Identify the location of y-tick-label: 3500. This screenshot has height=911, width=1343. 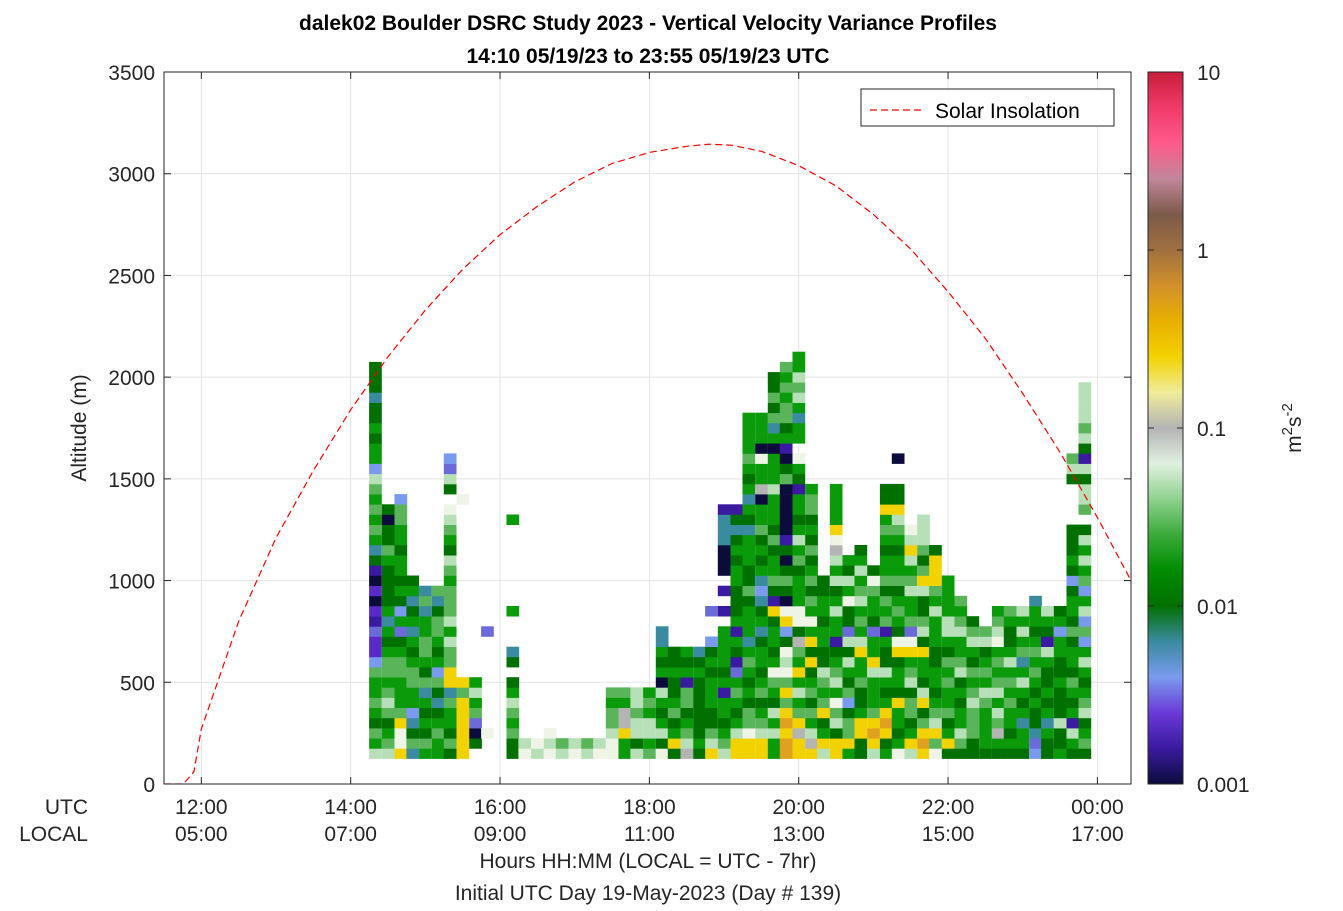
(131, 73).